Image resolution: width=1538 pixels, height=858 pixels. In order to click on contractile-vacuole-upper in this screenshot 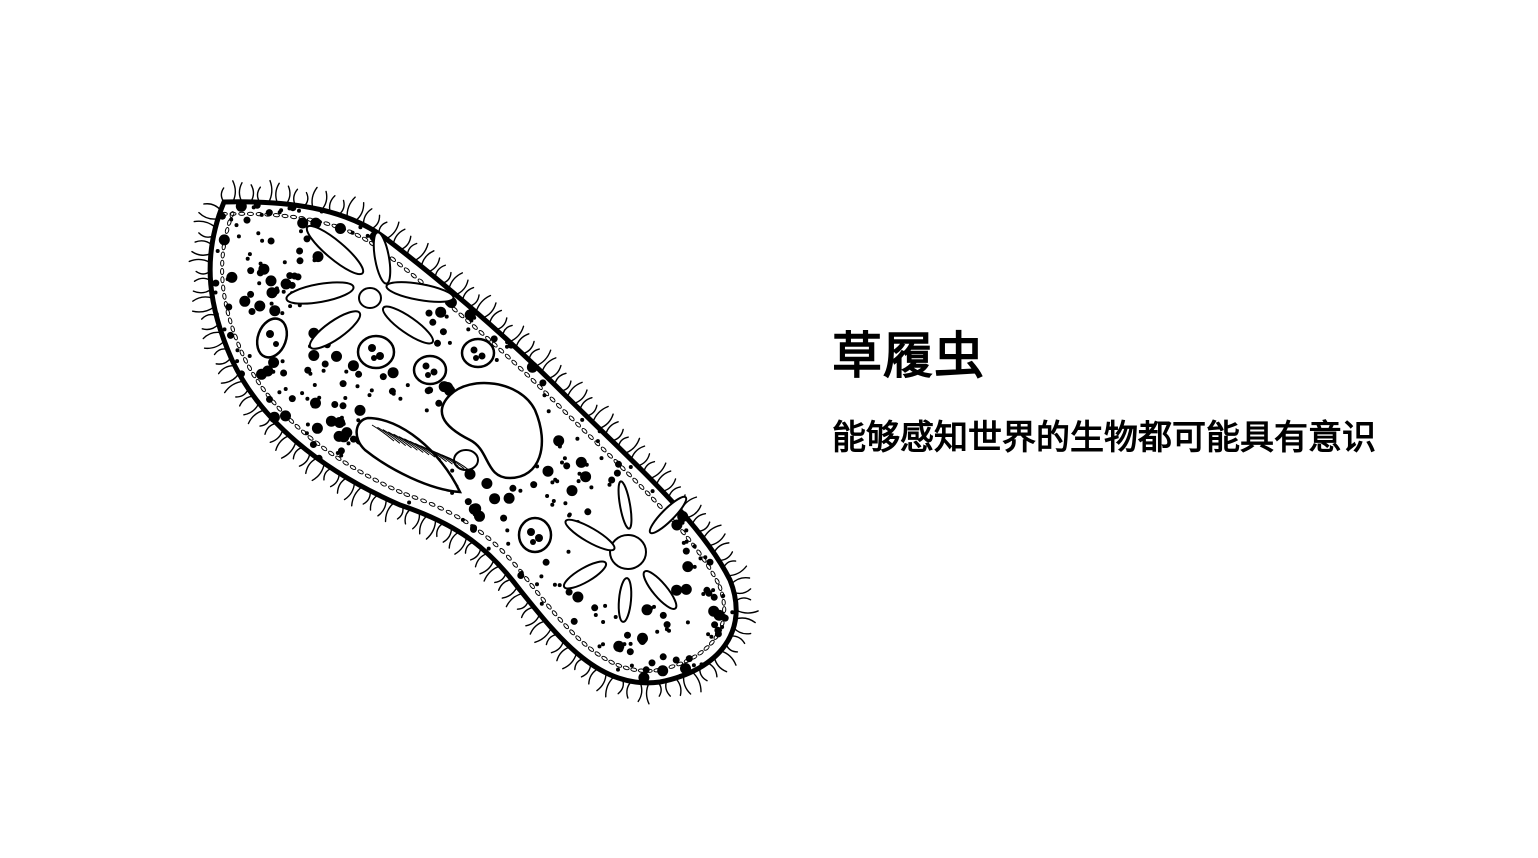, I will do `click(370, 287)`.